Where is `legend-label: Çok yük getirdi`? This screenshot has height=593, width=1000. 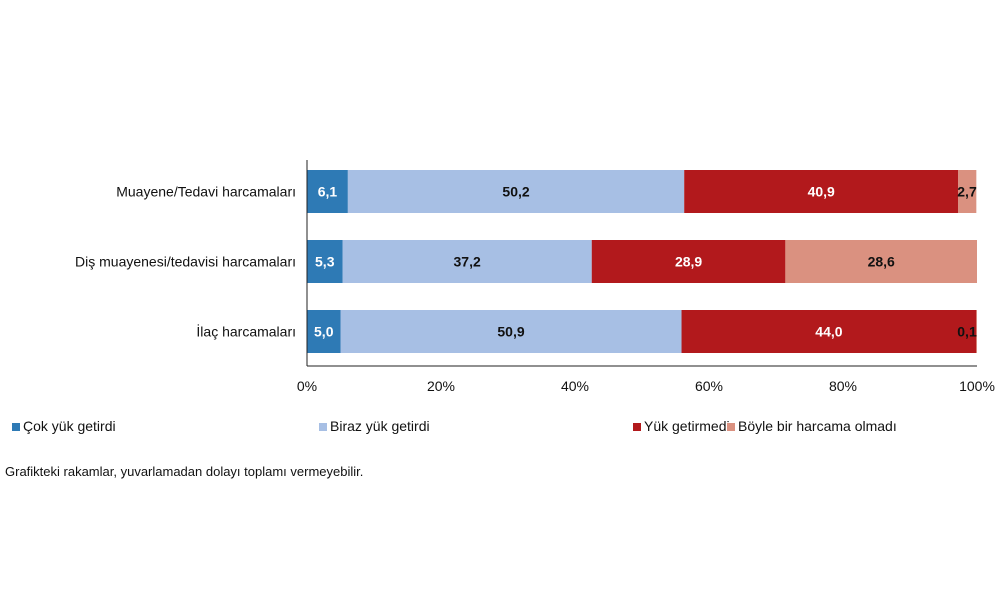
legend-label: Çok yük getirdi is located at coordinates (69, 426).